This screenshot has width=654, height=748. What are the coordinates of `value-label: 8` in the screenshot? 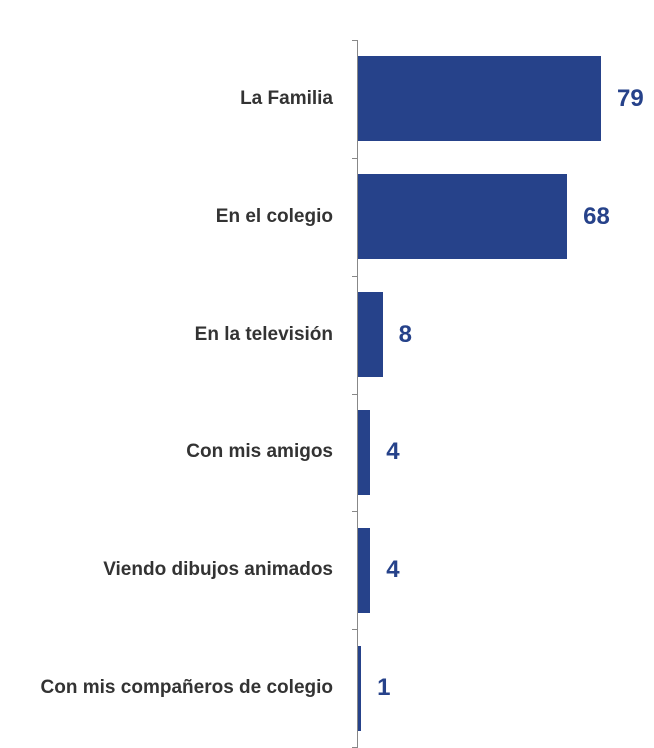 It's located at (405, 334).